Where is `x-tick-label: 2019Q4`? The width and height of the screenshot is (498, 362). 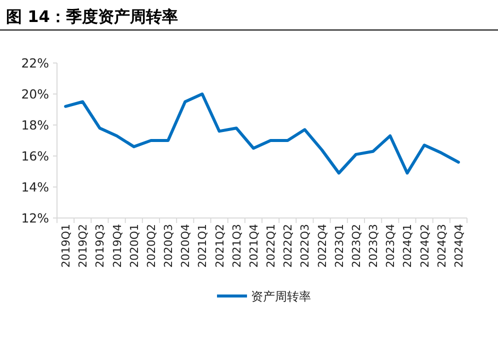
x-tick-label: 2019Q4 is located at coordinates (117, 246).